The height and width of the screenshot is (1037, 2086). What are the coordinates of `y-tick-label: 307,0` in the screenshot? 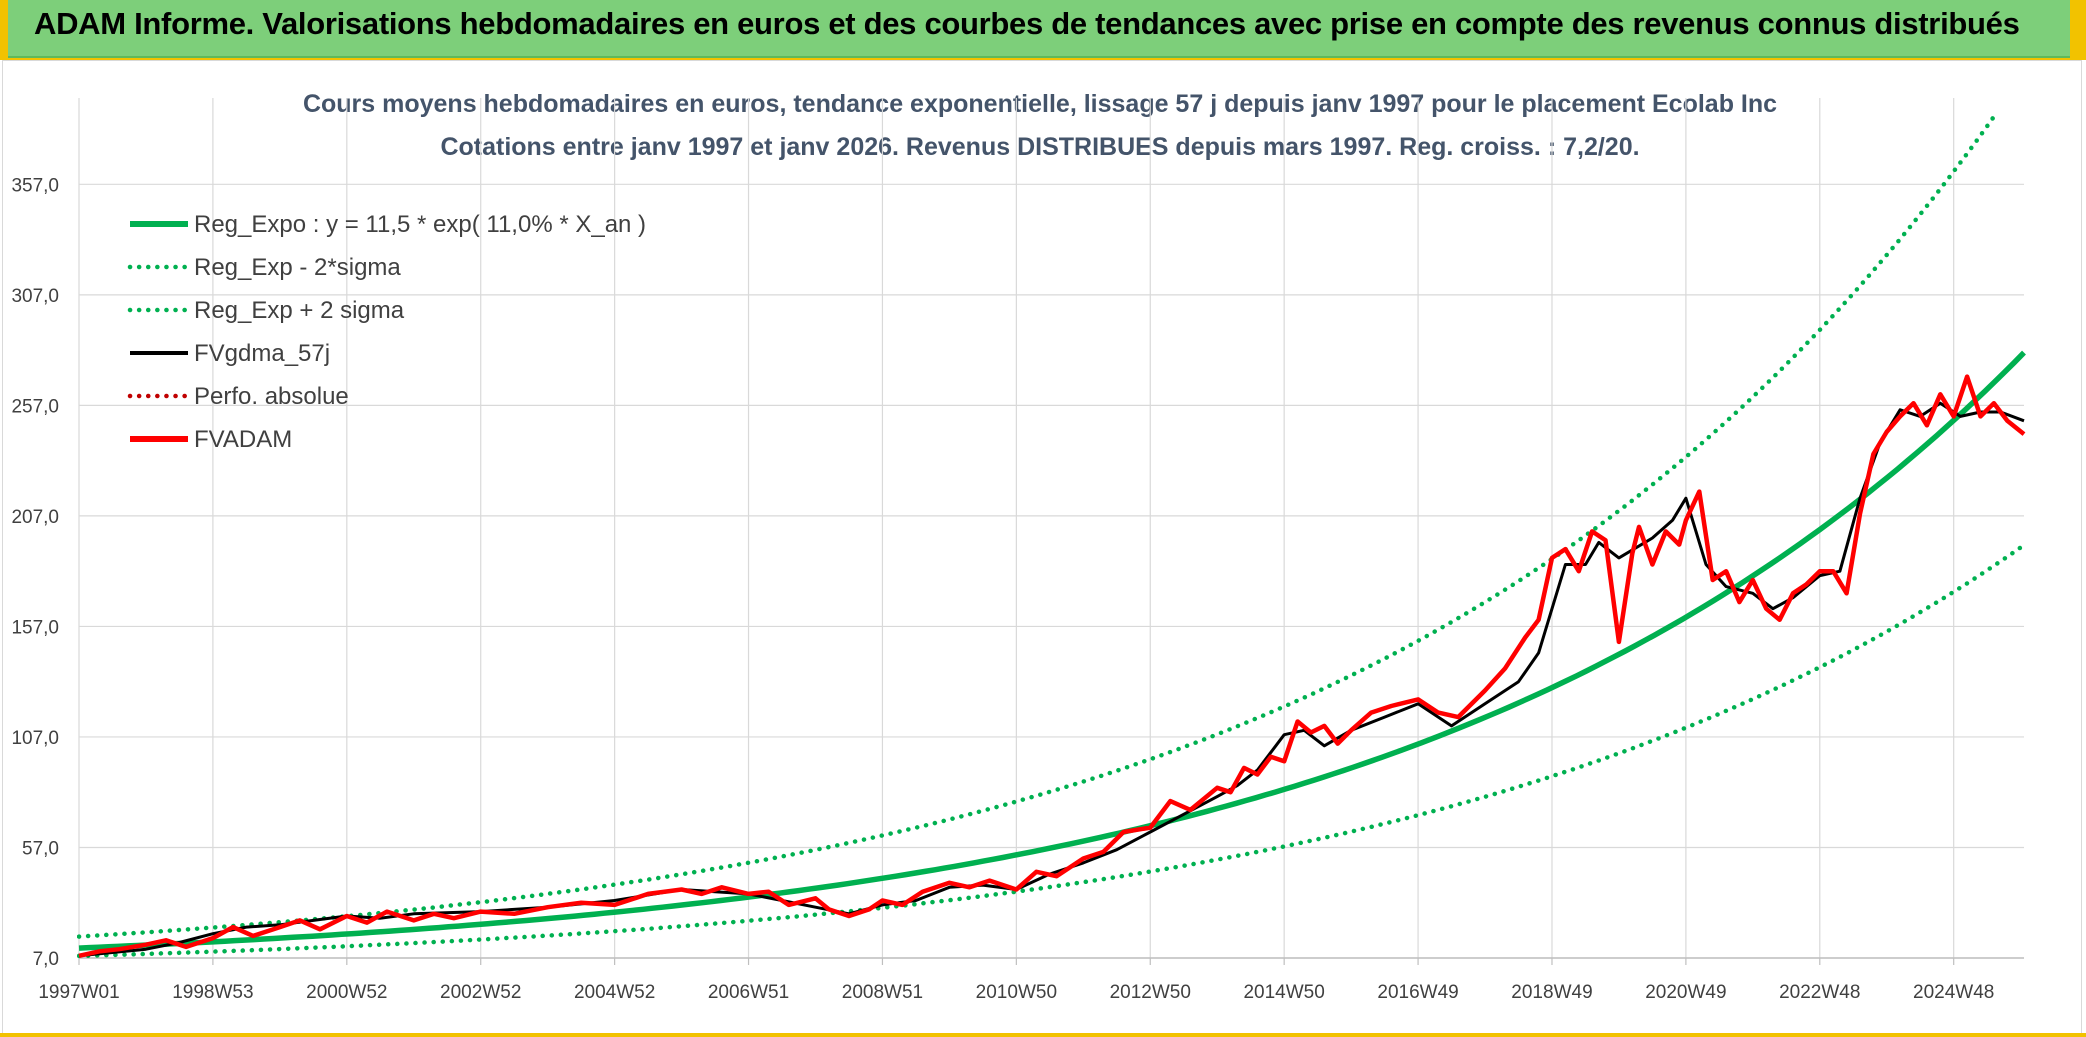 It's located at (35, 296).